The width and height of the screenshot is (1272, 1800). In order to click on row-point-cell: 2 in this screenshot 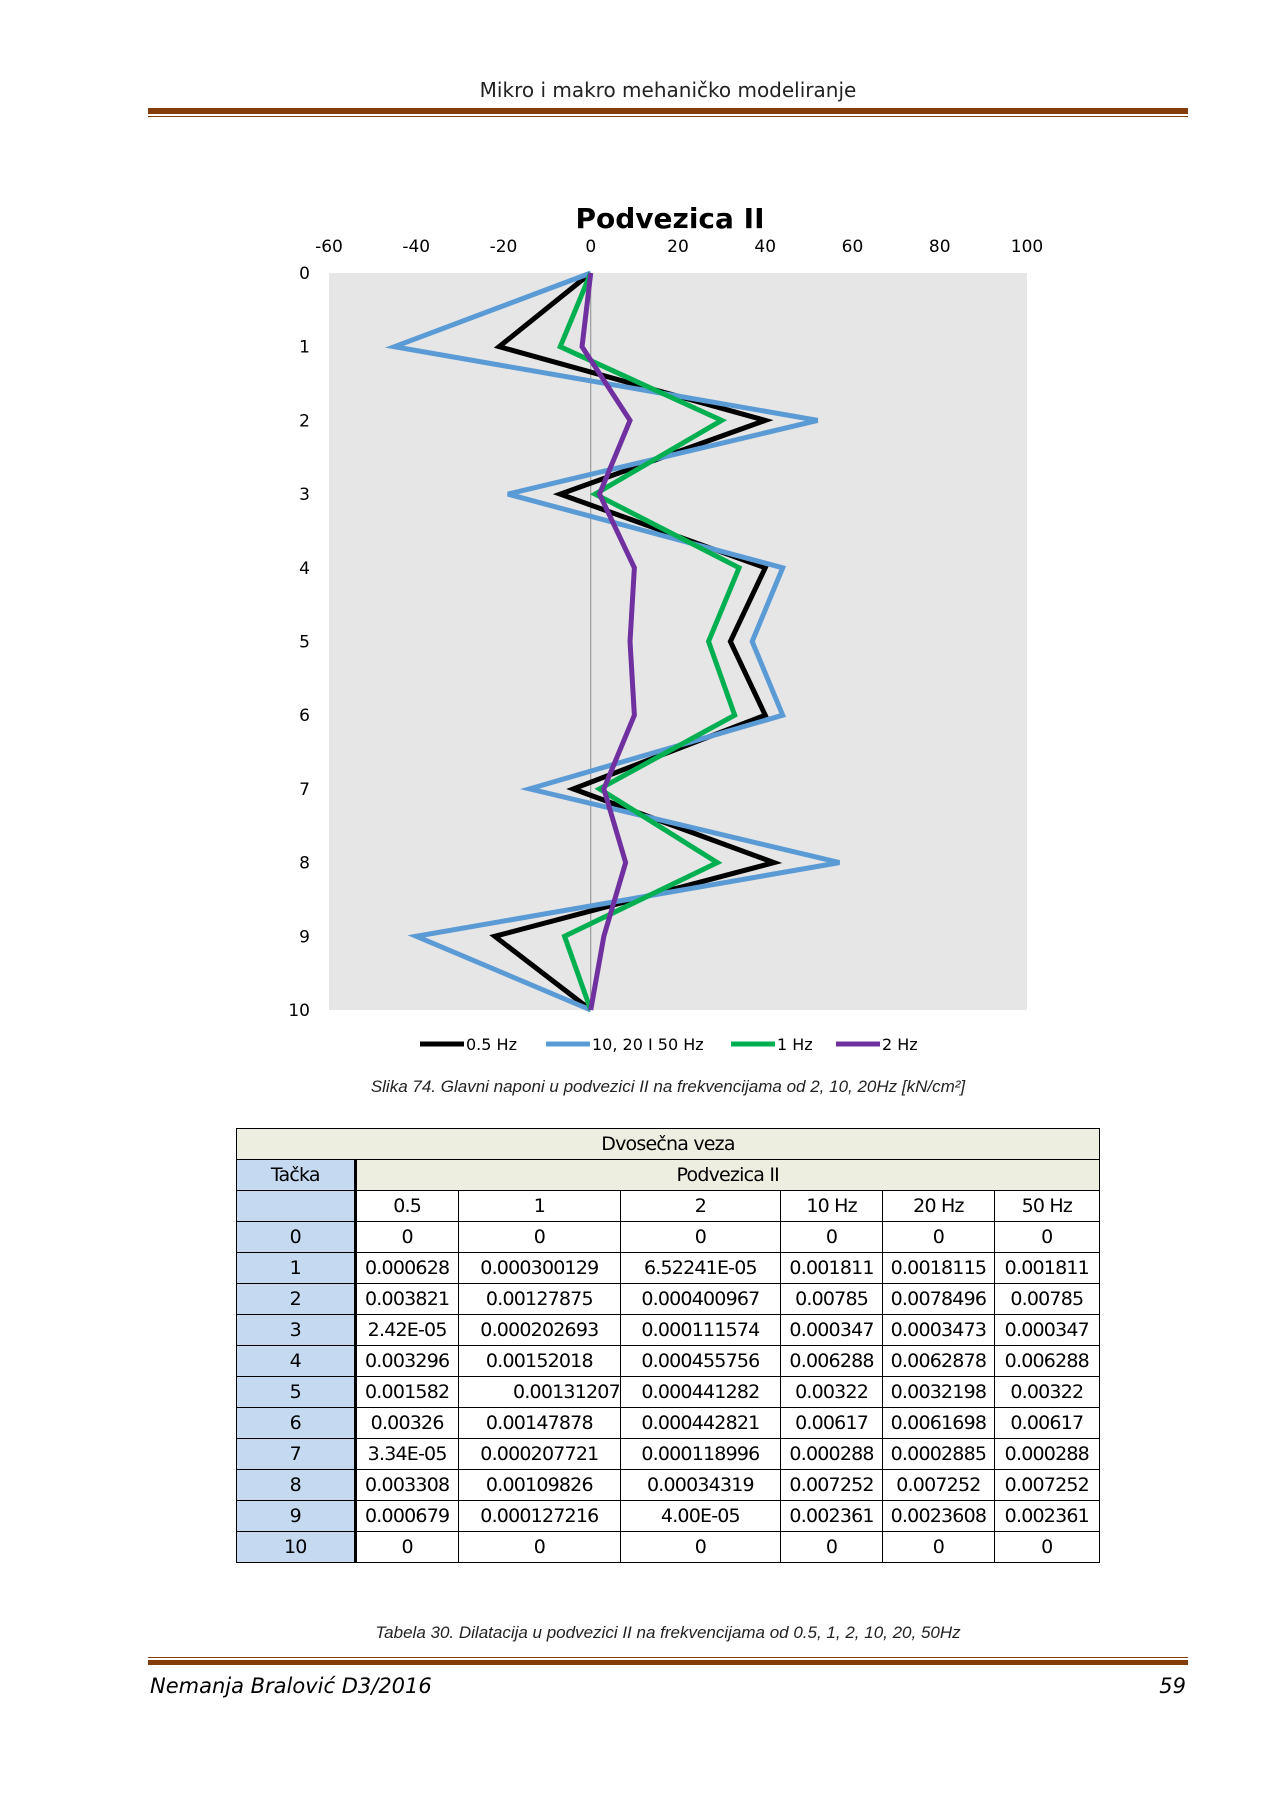, I will do `click(296, 1299)`.